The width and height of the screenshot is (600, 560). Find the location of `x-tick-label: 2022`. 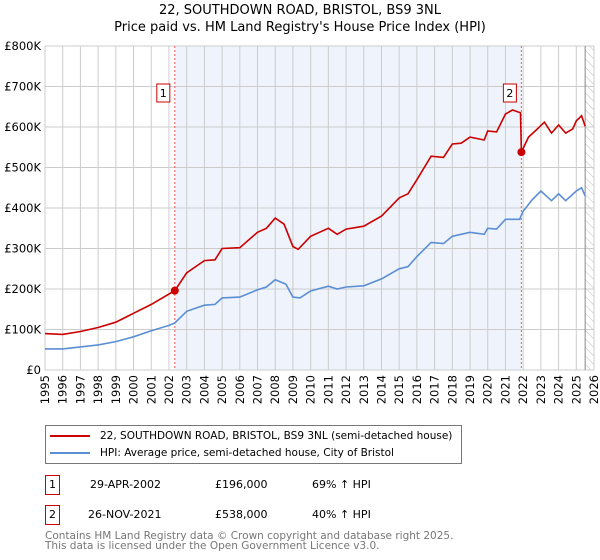

x-tick-label: 2022 is located at coordinates (523, 389).